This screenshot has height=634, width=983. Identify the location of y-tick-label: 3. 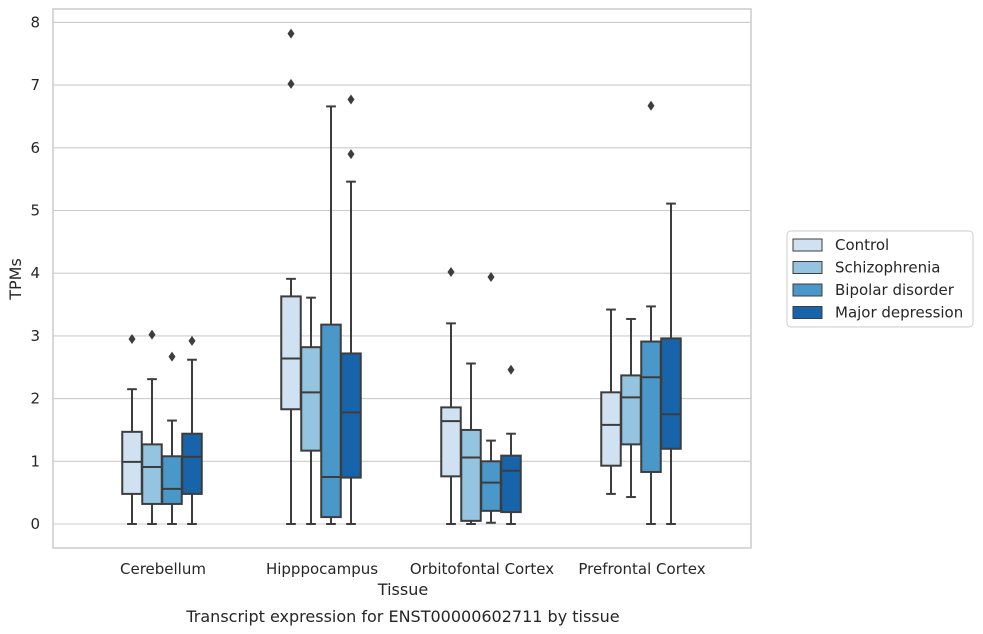
(35, 336).